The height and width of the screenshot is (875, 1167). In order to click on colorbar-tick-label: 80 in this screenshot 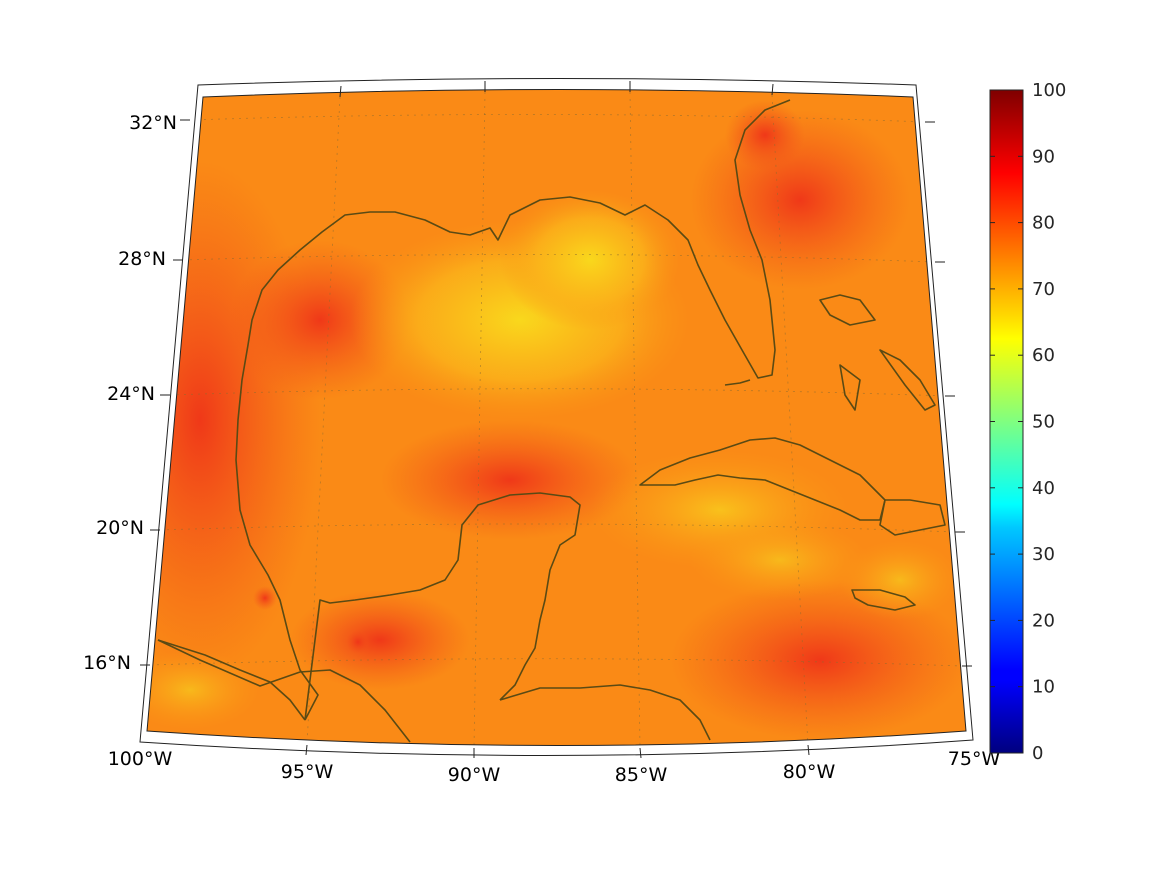, I will do `click(1043, 223)`.